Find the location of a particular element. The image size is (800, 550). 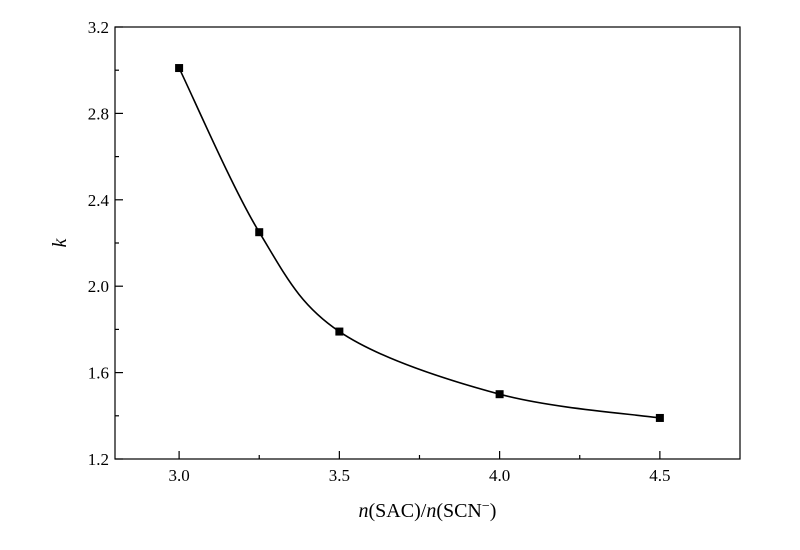

y-tick-label: 3.2 is located at coordinates (98, 27).